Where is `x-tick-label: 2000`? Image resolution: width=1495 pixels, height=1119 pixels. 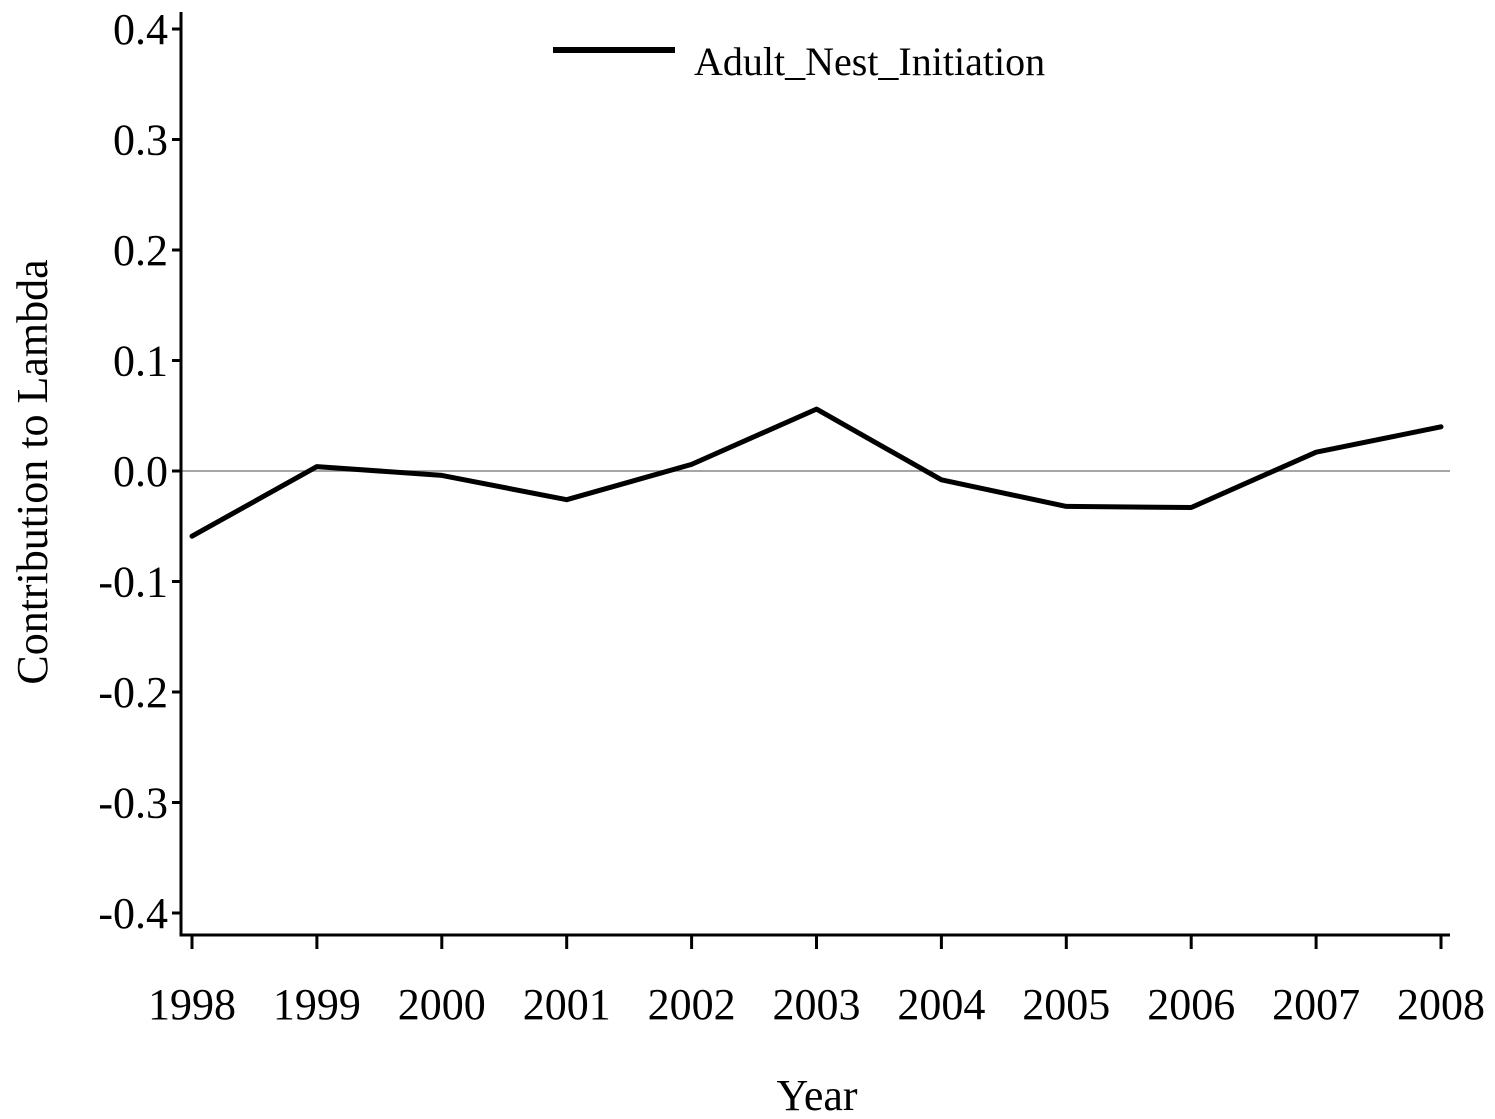 x-tick-label: 2000 is located at coordinates (442, 1004).